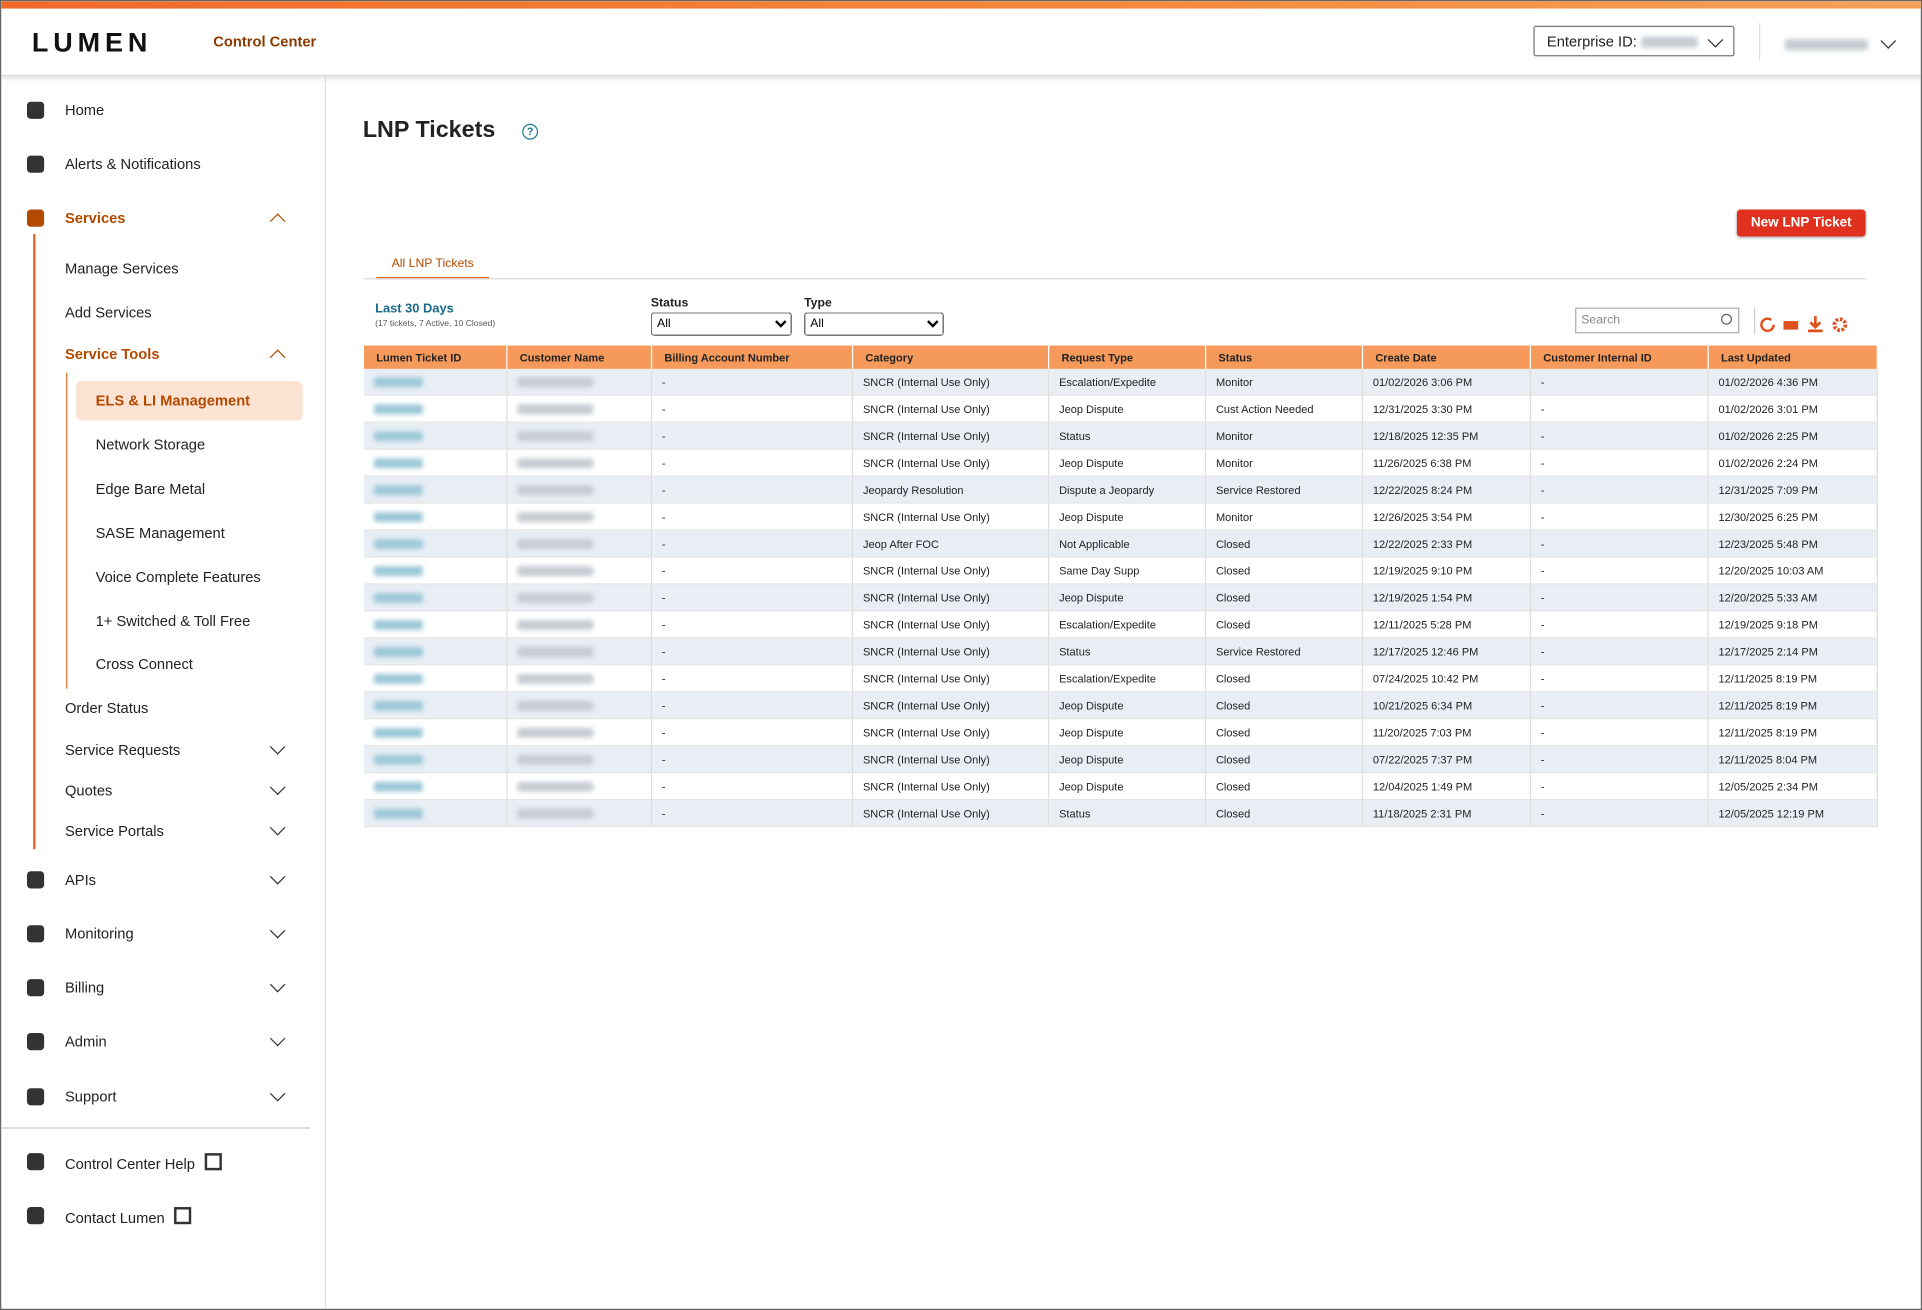 The width and height of the screenshot is (1922, 1310). Describe the element at coordinates (1657, 320) in the screenshot. I see `search-box: Search` at that location.